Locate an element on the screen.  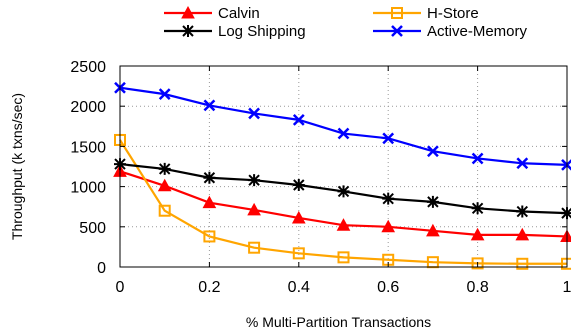
x-tick-label: 0 is located at coordinates (120, 287).